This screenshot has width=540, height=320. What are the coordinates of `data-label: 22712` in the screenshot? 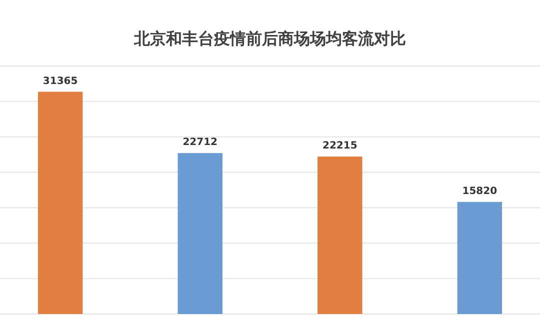 It's located at (200, 142).